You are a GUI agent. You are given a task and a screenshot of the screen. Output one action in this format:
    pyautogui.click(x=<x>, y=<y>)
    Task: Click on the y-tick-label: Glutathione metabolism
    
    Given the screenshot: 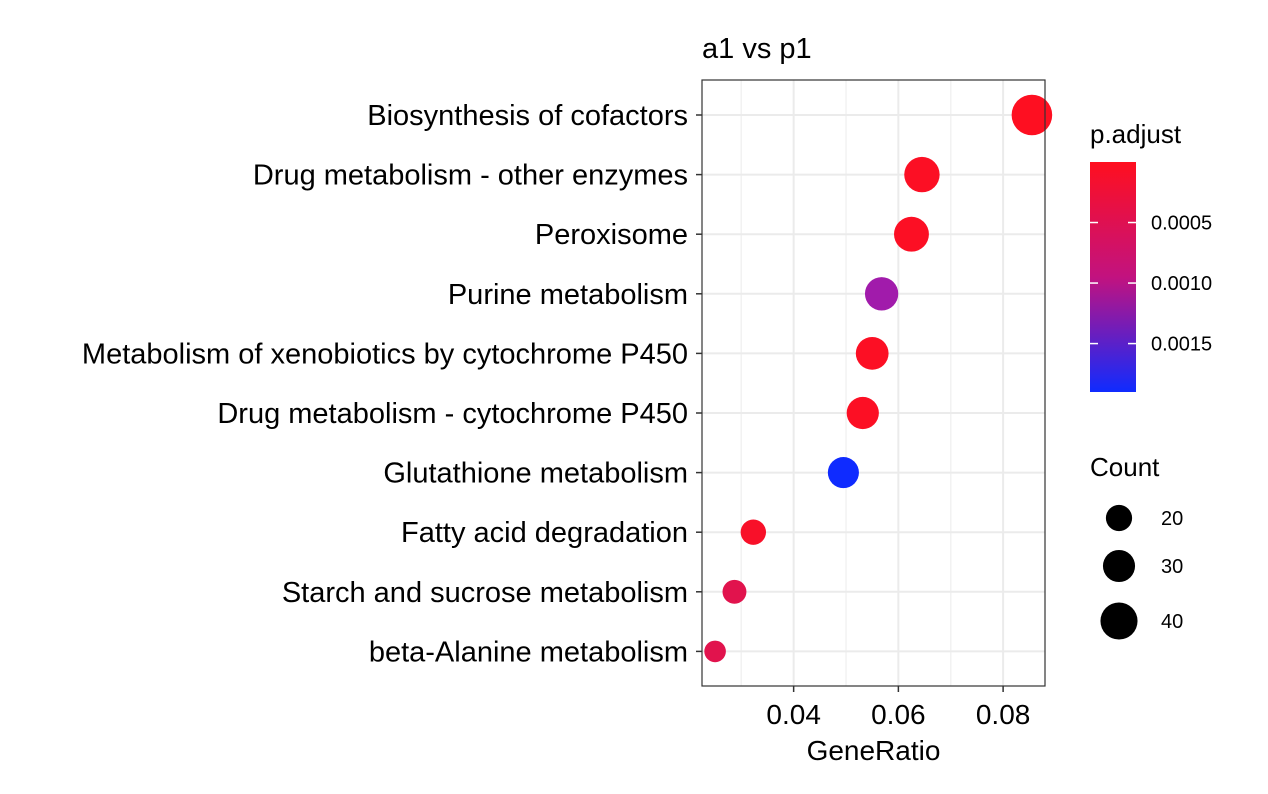 What is the action you would take?
    pyautogui.click(x=535, y=474)
    